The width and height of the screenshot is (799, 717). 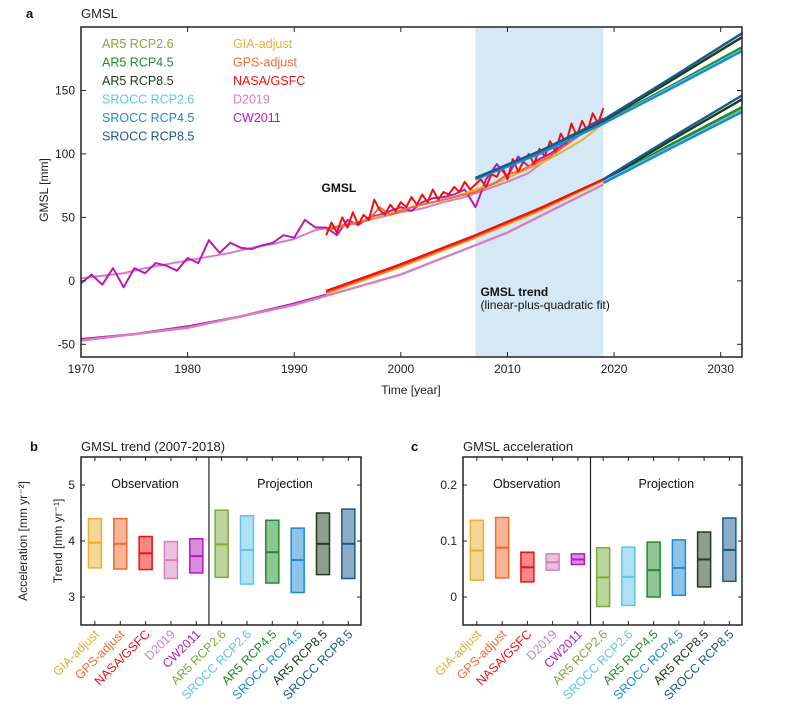 What do you see at coordinates (720, 369) in the screenshot?
I see `x-tick-label: 2030` at bounding box center [720, 369].